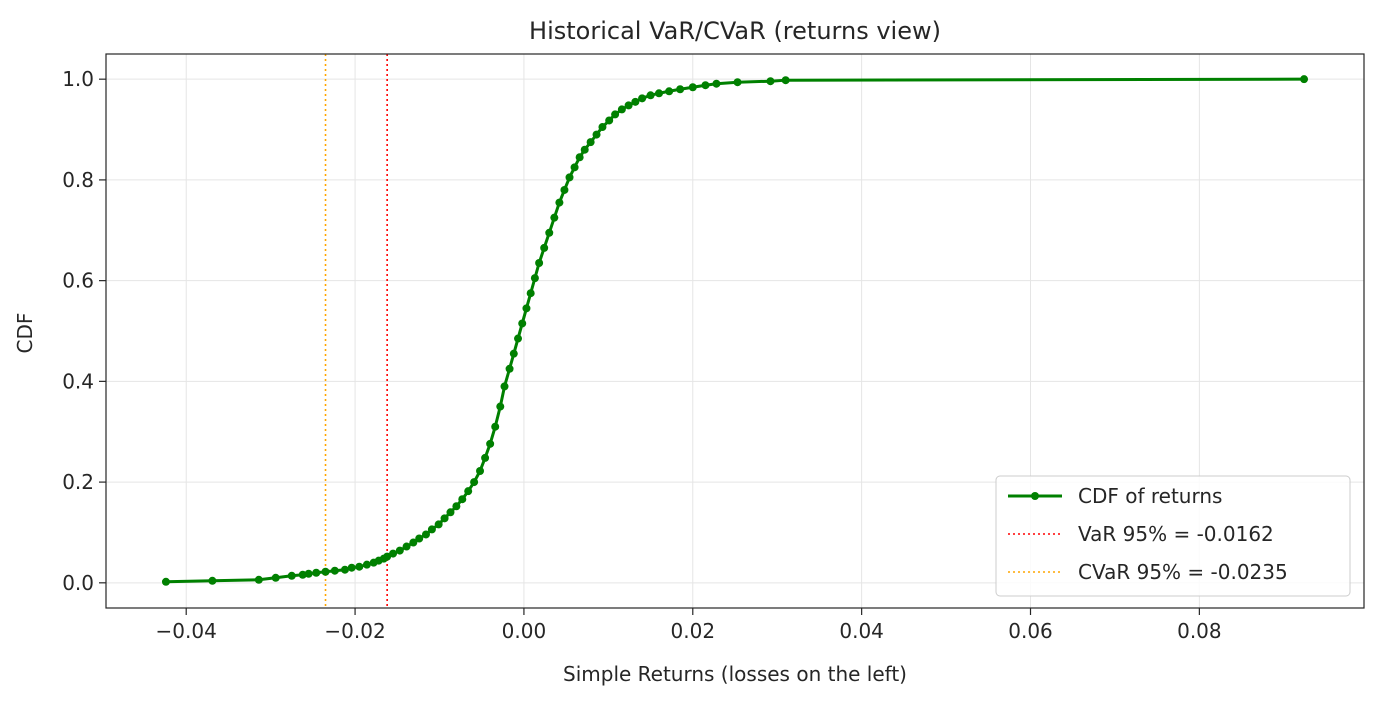 Image resolution: width=1375 pixels, height=701 pixels. I want to click on legend-label-cdf: CDF of returns, so click(1150, 496).